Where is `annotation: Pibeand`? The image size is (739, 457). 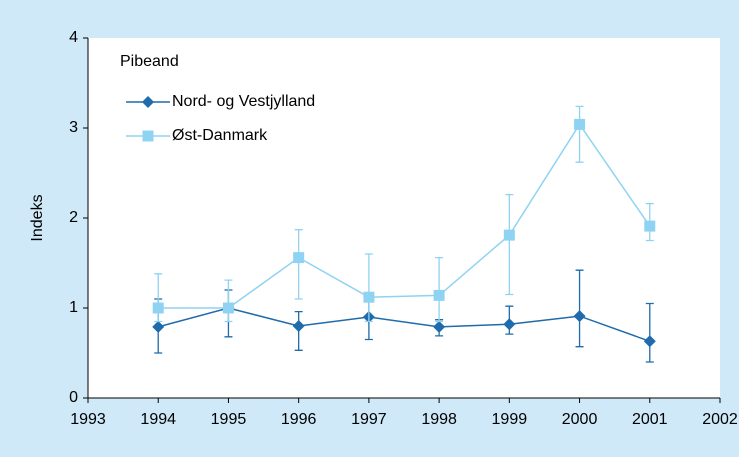 annotation: Pibeand is located at coordinates (149, 61).